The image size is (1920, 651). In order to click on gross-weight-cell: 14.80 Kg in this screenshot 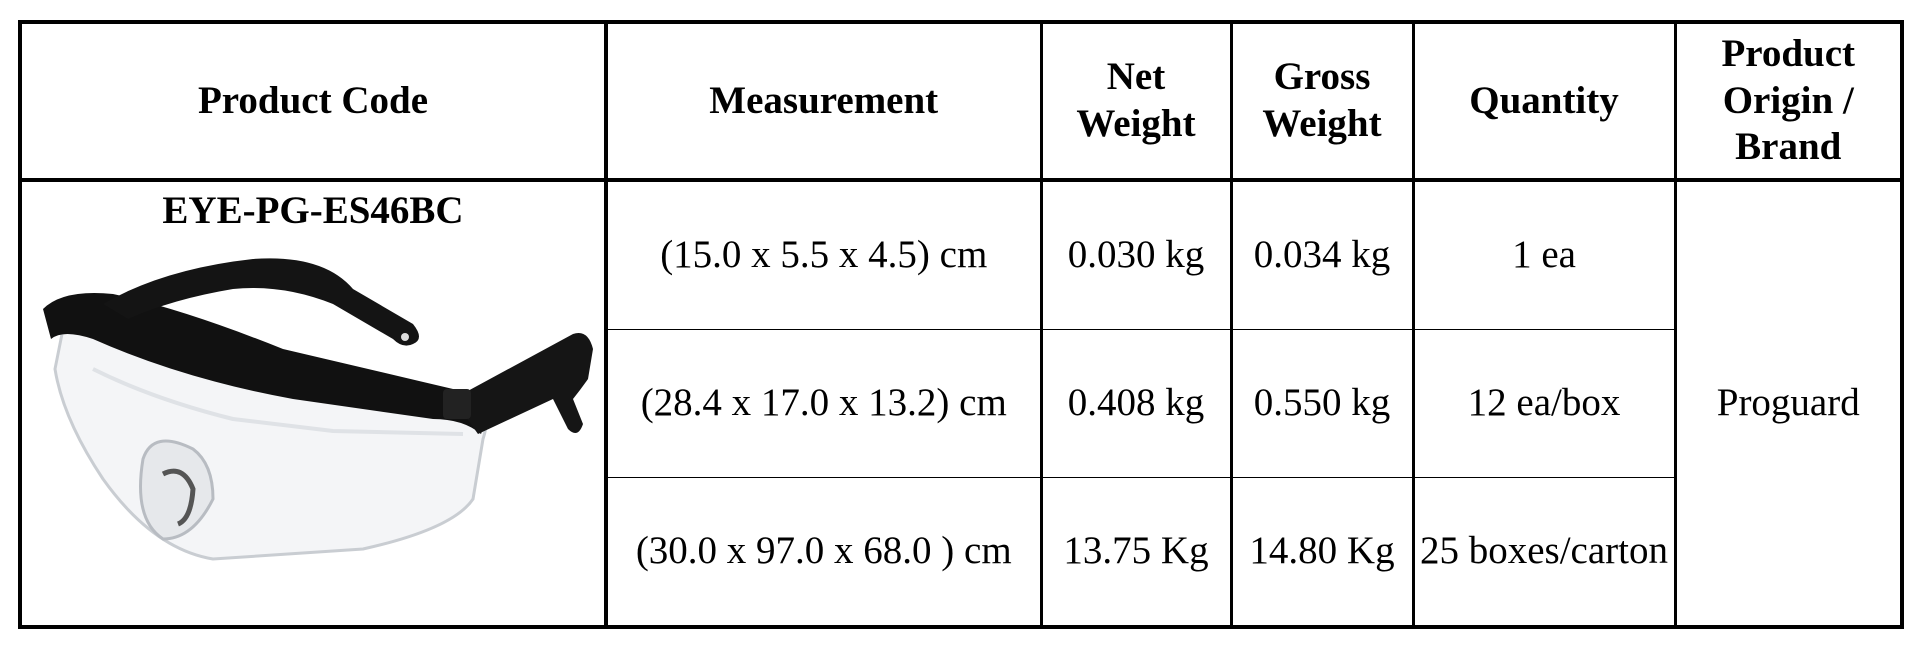, I will do `click(1322, 552)`.